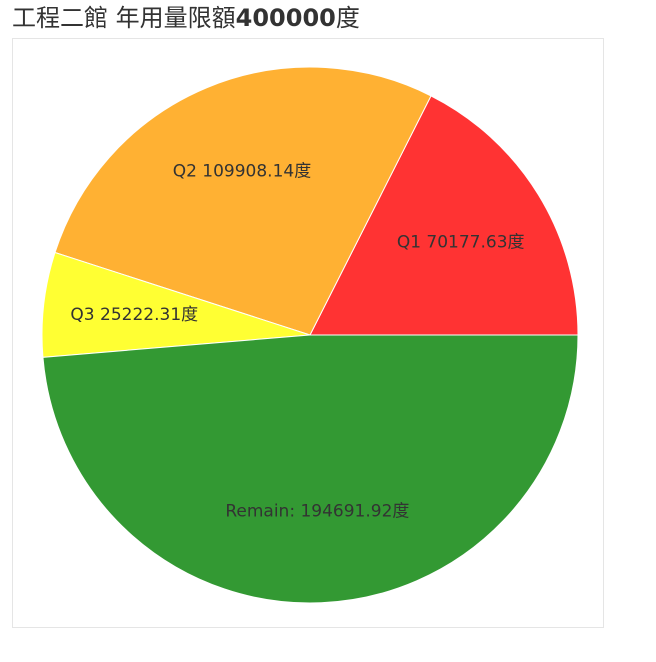 This screenshot has width=656, height=662. I want to click on pie-label-q3: Q3 25222.31度, so click(134, 315).